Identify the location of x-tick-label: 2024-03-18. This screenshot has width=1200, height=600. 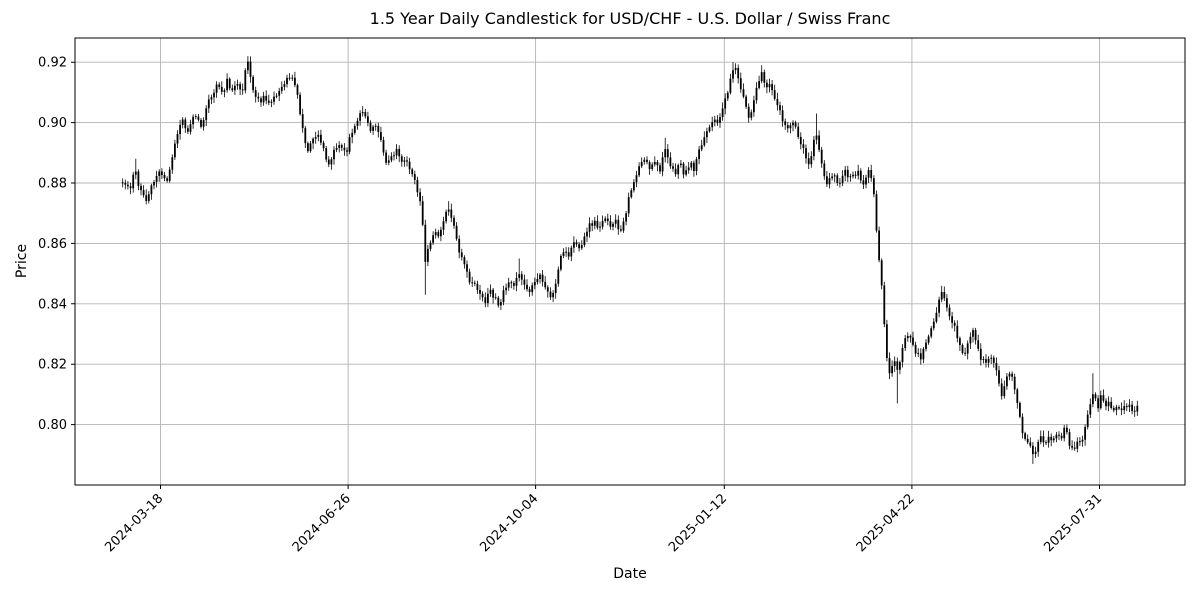
(134, 523).